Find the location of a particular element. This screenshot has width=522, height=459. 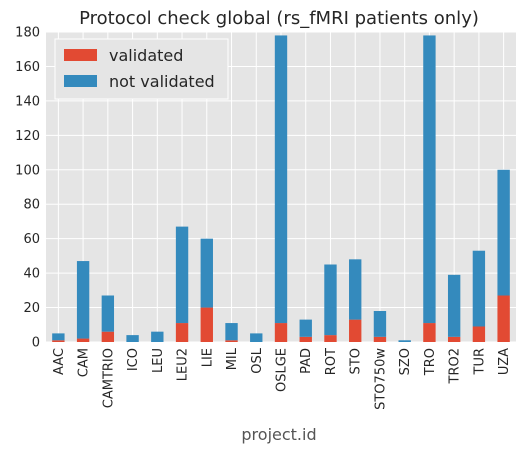

x-tick-label: OSLGE is located at coordinates (282, 370).